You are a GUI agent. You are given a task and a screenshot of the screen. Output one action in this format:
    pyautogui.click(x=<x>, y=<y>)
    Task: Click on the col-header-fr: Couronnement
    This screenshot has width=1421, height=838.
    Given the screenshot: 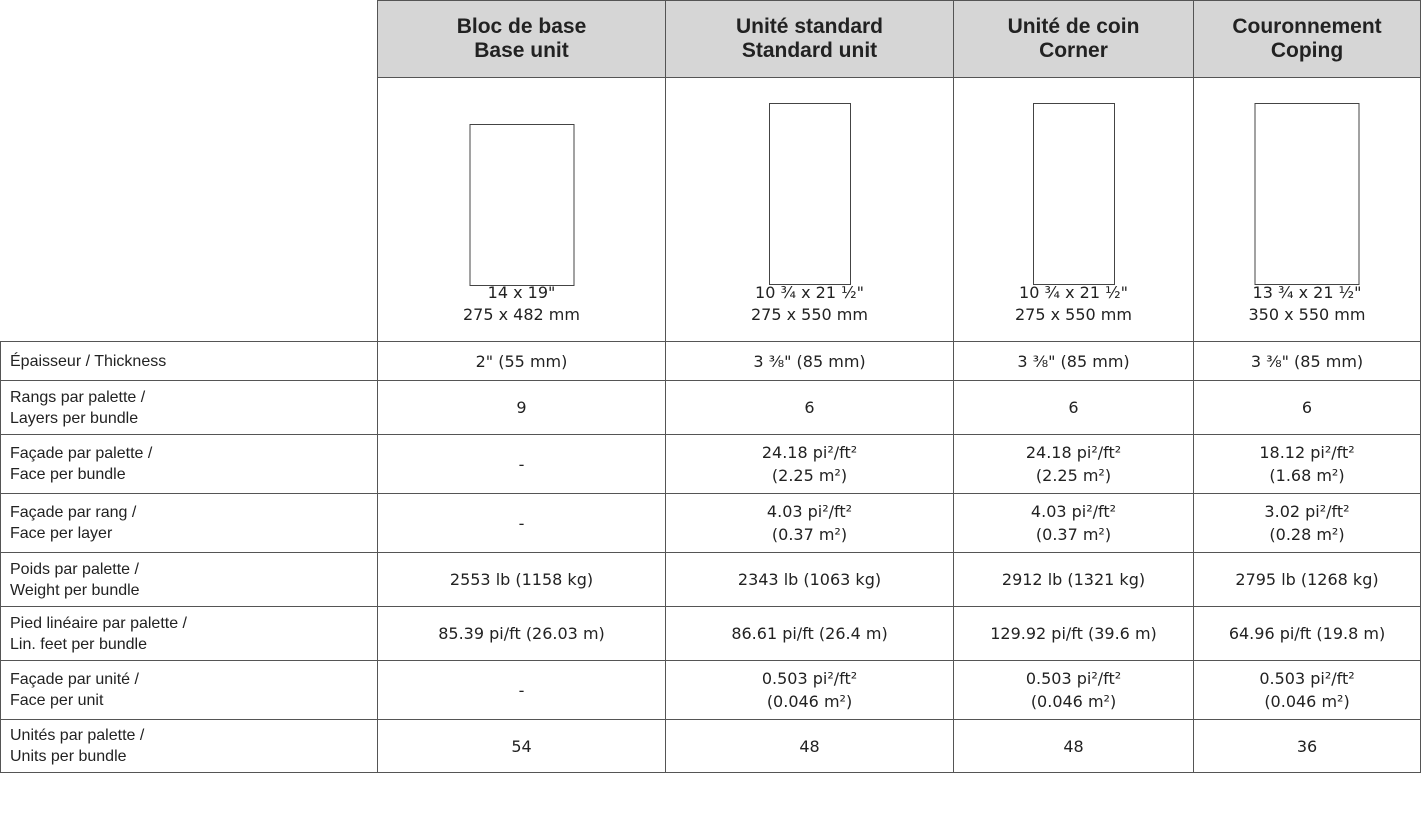 What is the action you would take?
    pyautogui.click(x=1307, y=26)
    